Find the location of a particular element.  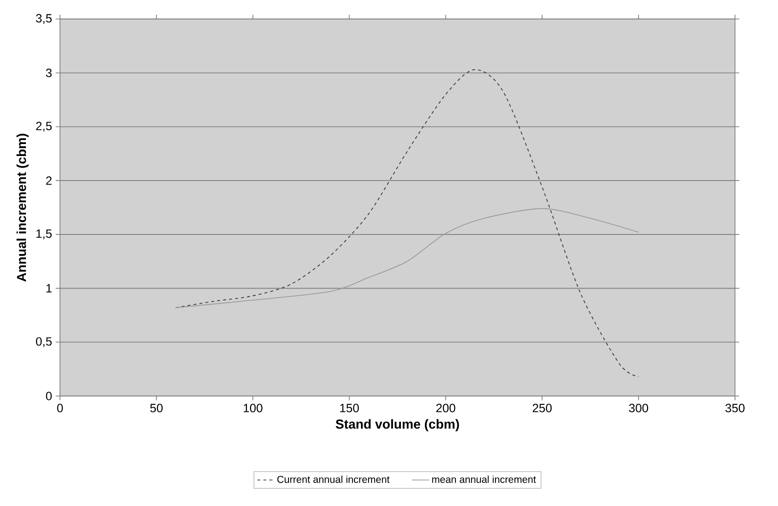

x-tick-label: 100 is located at coordinates (253, 408).